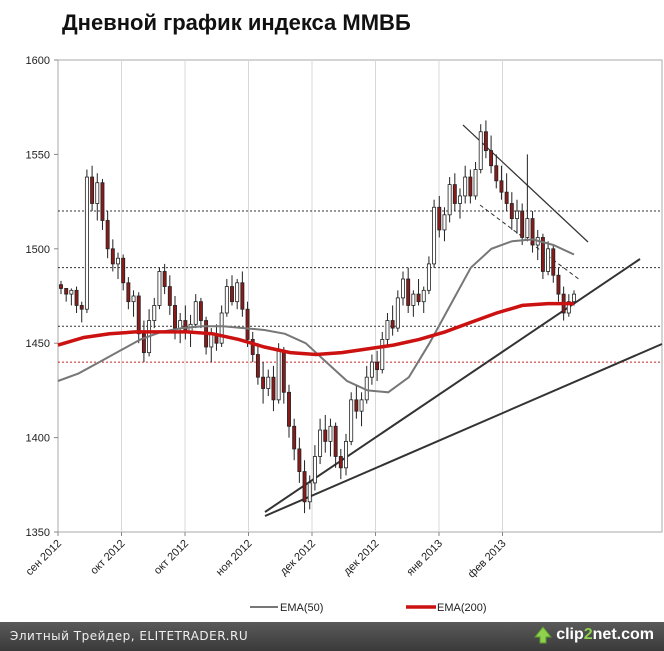 This screenshot has height=651, width=664. What do you see at coordinates (38, 155) in the screenshot?
I see `y-tick-label: 1550` at bounding box center [38, 155].